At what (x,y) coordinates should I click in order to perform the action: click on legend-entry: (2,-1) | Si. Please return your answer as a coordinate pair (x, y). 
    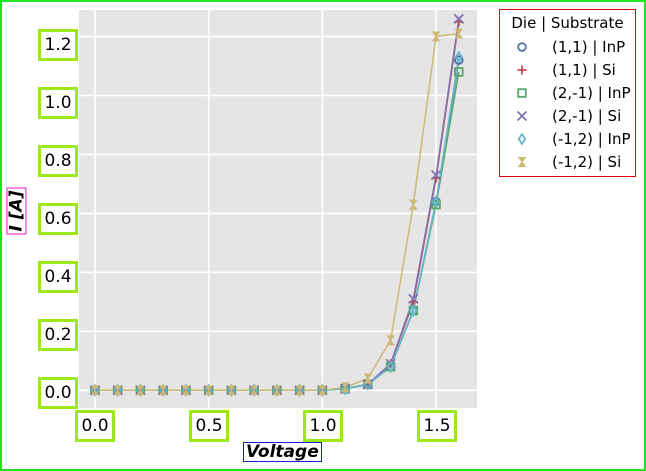
    Looking at the image, I should click on (567, 116).